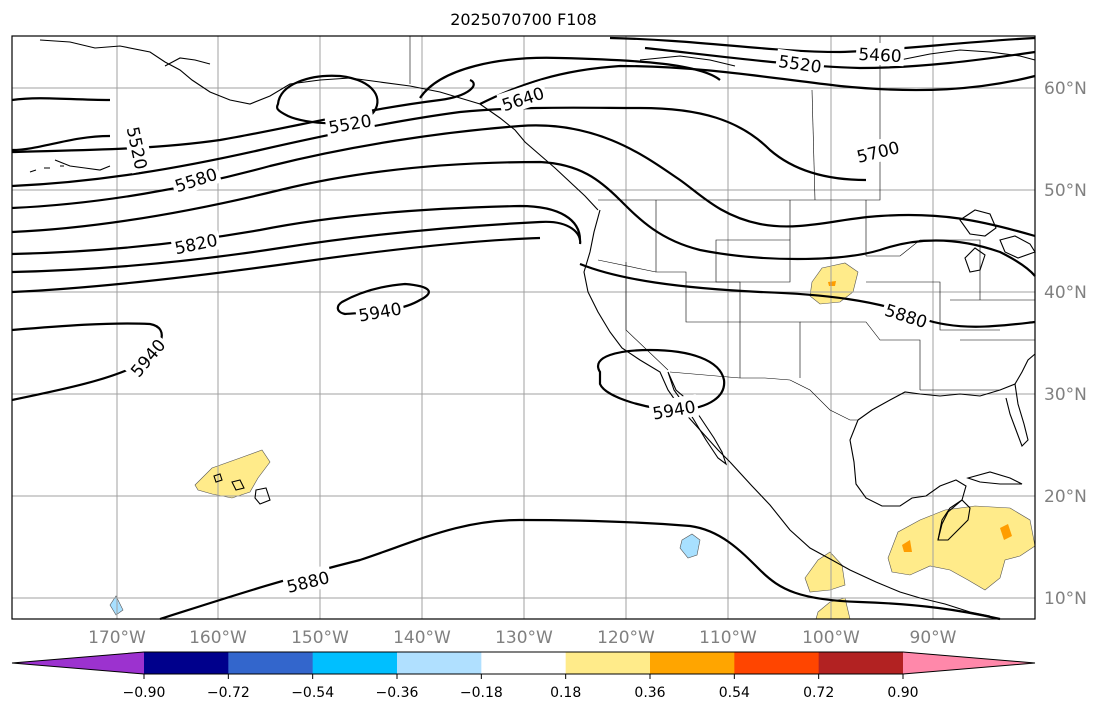 The height and width of the screenshot is (712, 1105). What do you see at coordinates (1065, 293) in the screenshot?
I see `latitude-label: 40°N` at bounding box center [1065, 293].